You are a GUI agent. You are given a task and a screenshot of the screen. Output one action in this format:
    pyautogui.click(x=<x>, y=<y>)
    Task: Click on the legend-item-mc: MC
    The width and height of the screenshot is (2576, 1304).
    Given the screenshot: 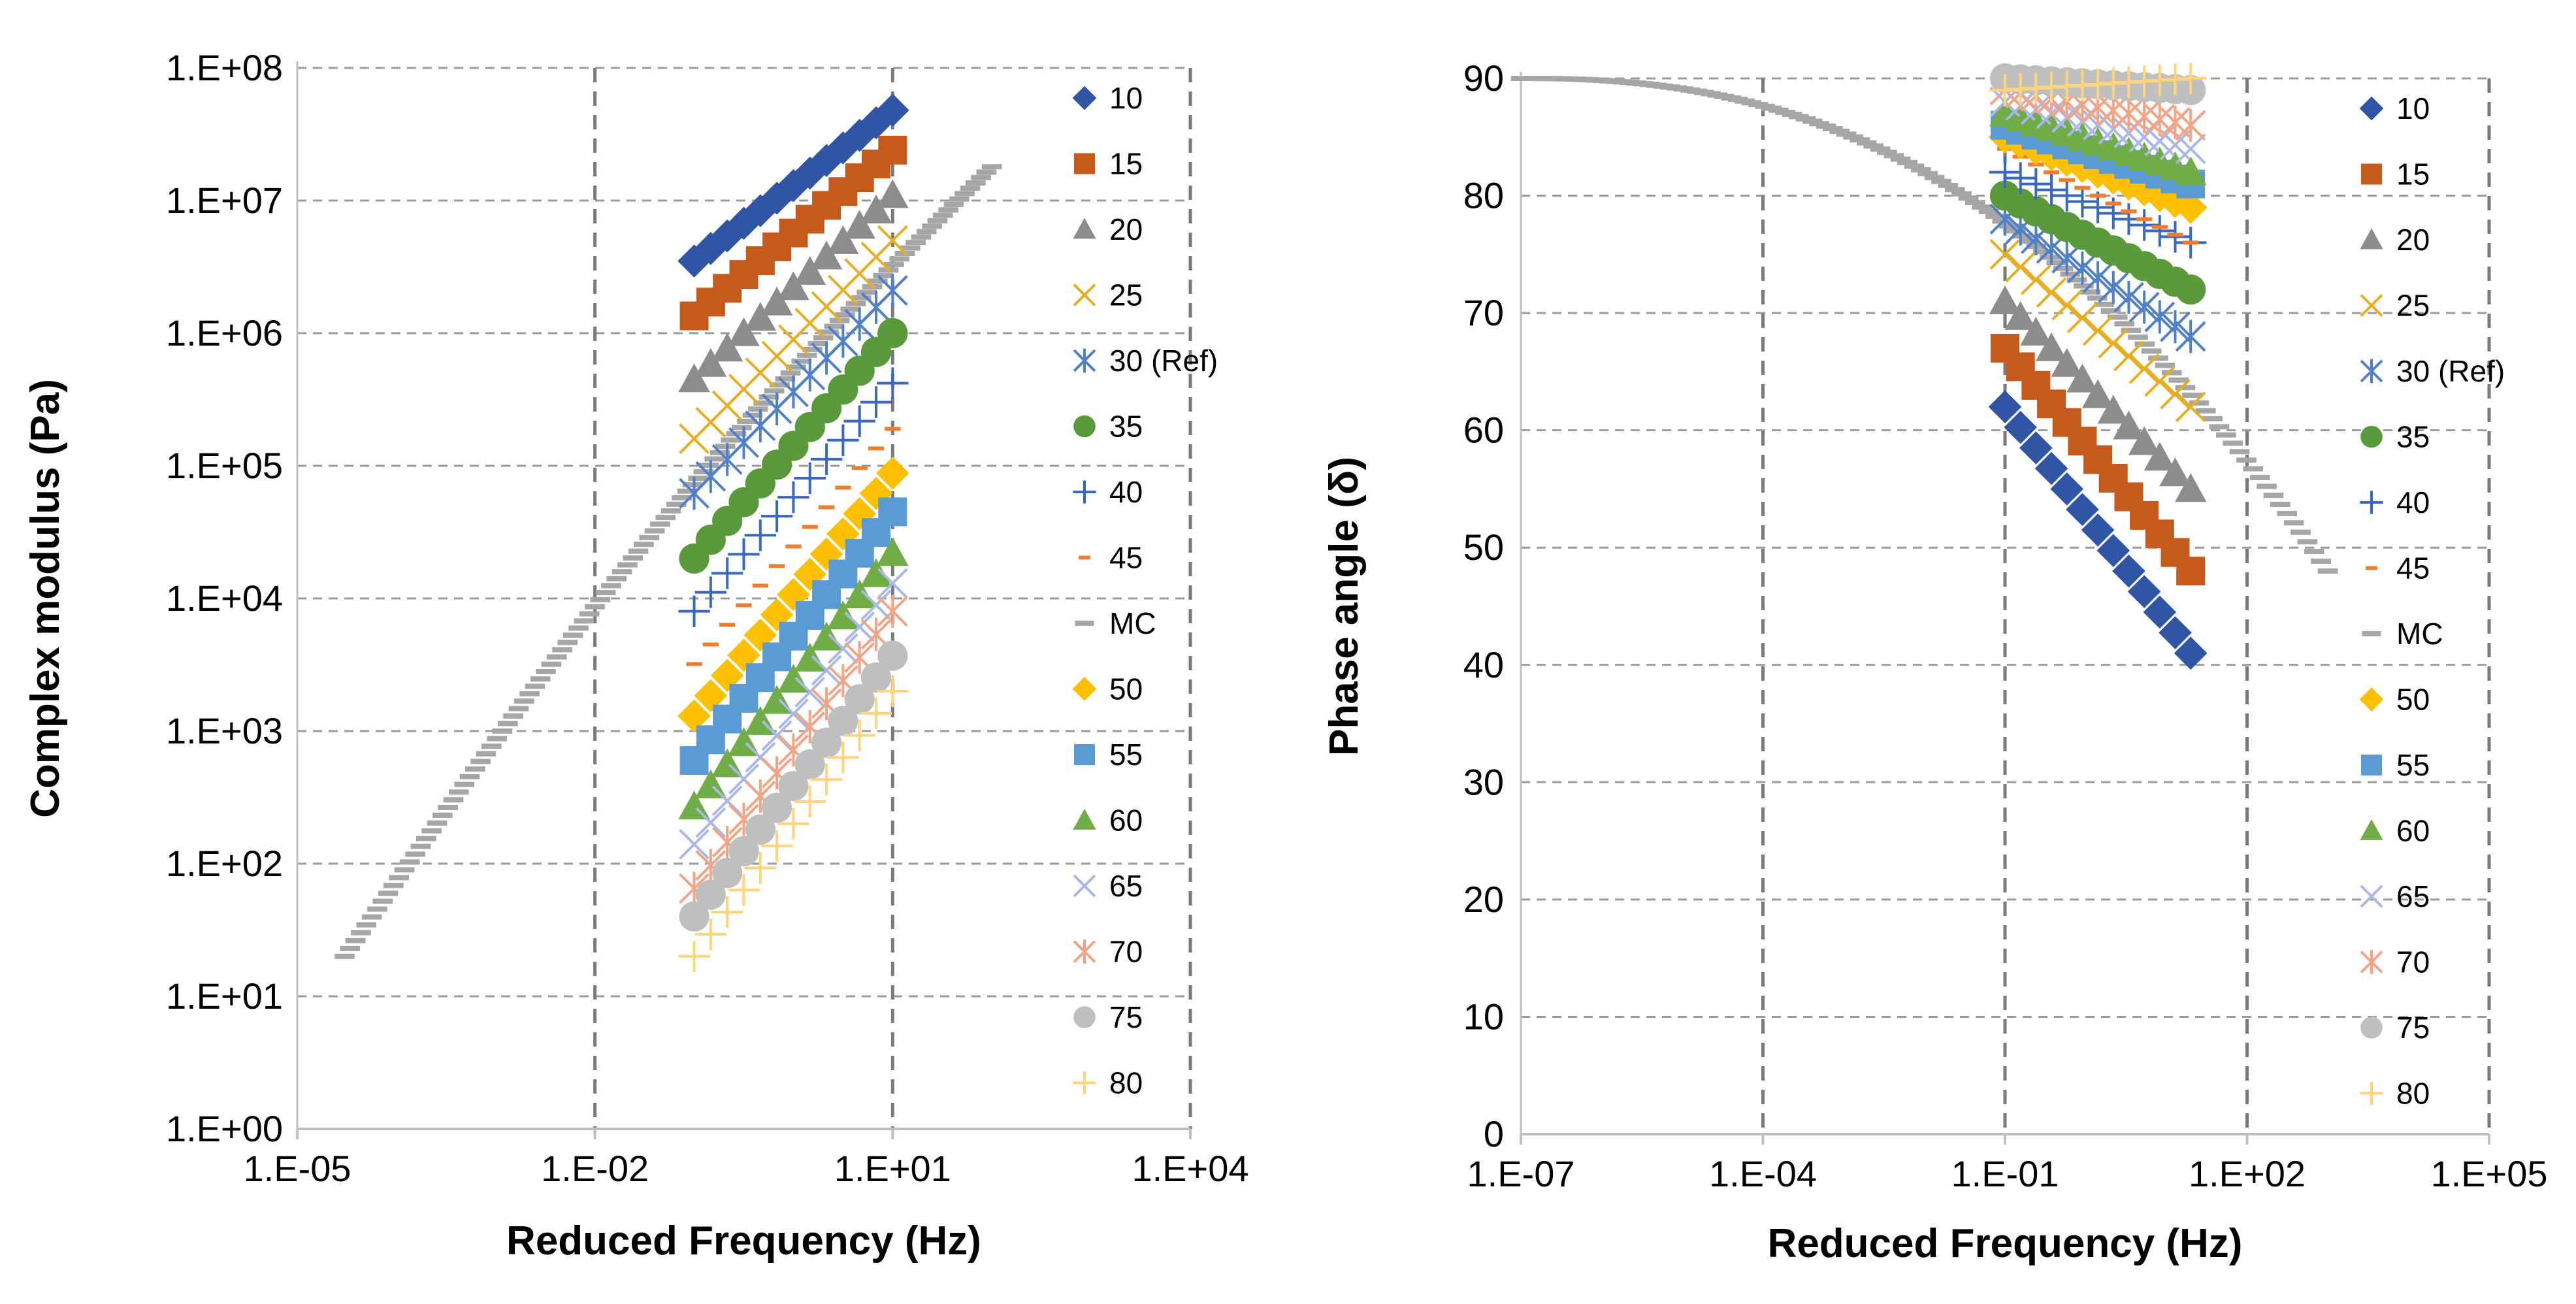 What is the action you would take?
    pyautogui.click(x=2402, y=634)
    